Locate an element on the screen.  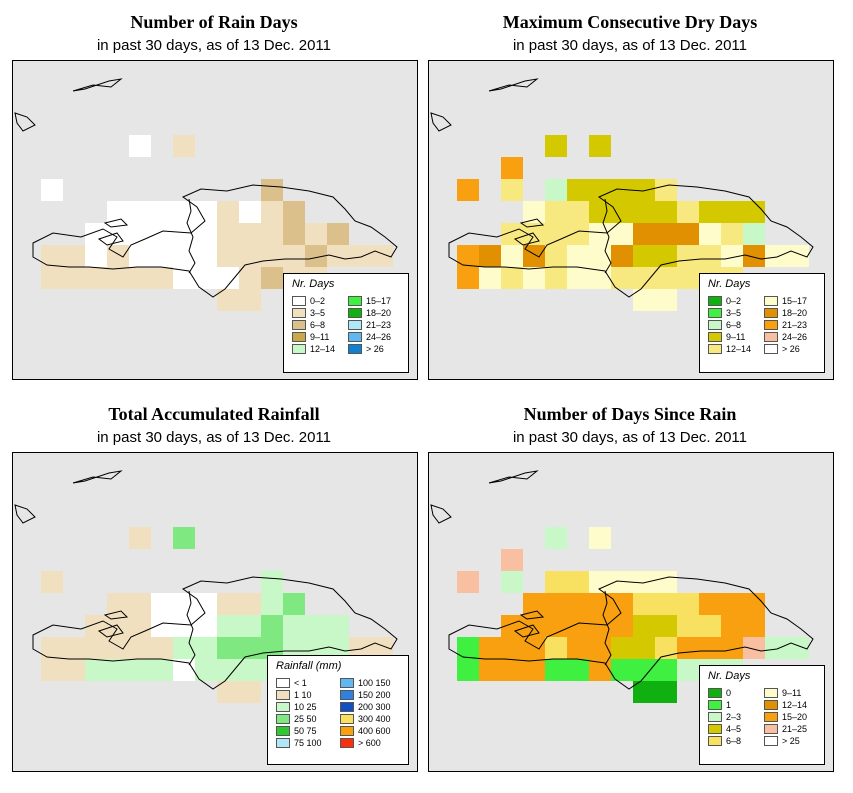
legend-label: 75 100 is located at coordinates (308, 743).